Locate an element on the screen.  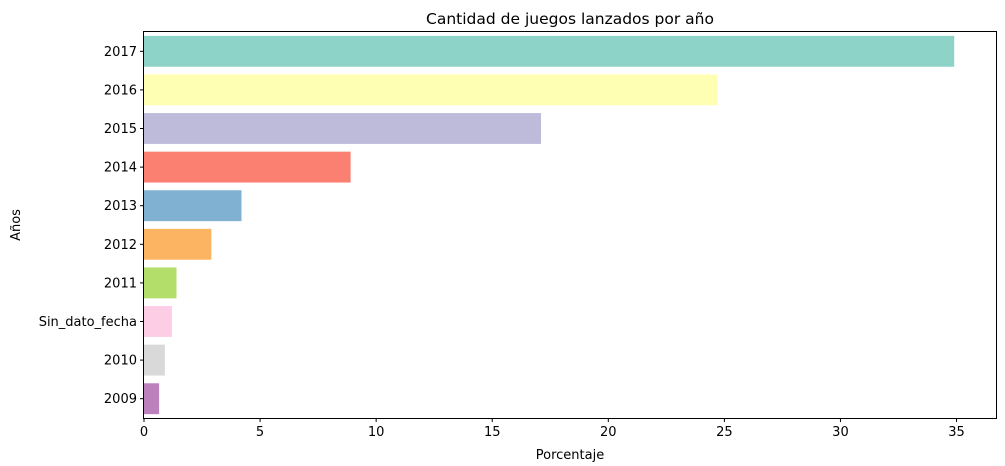
y-tick-label: 2011 is located at coordinates (120, 283).